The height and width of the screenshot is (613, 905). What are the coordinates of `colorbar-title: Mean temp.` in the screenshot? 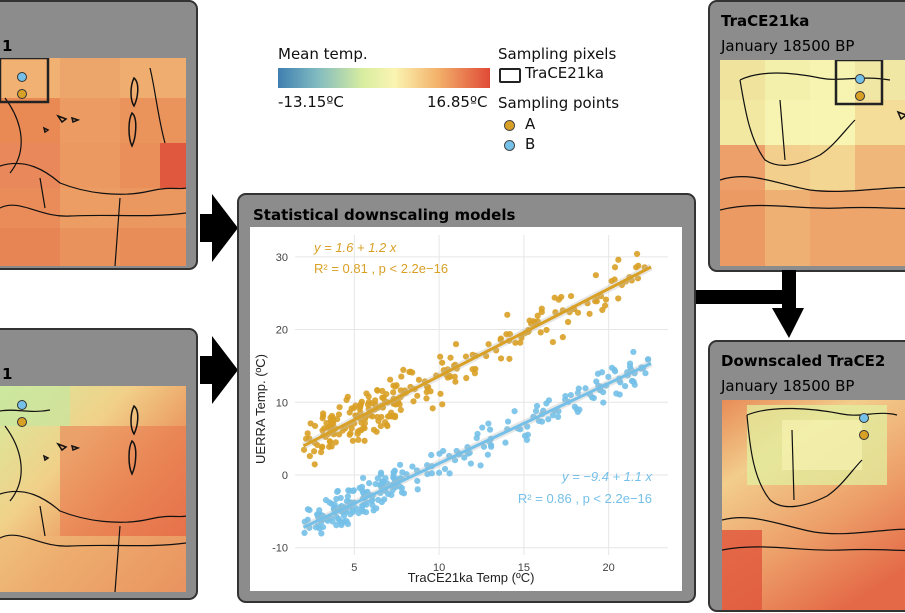 It's located at (323, 54).